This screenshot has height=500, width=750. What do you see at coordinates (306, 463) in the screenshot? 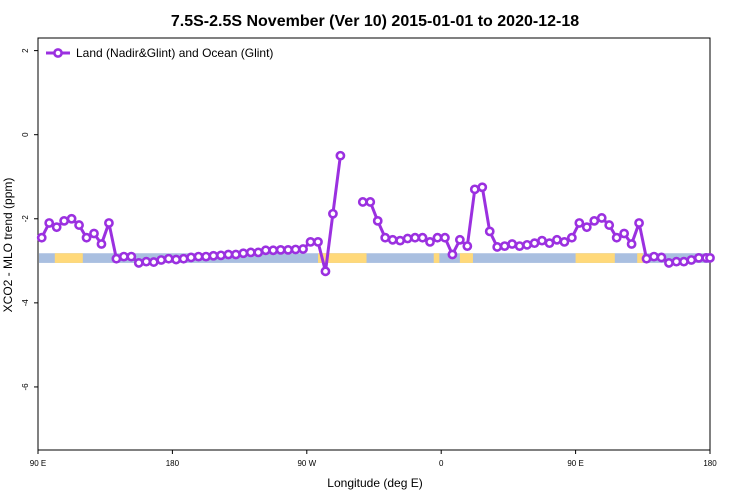
I see `x-tick-label: 90 W` at bounding box center [306, 463].